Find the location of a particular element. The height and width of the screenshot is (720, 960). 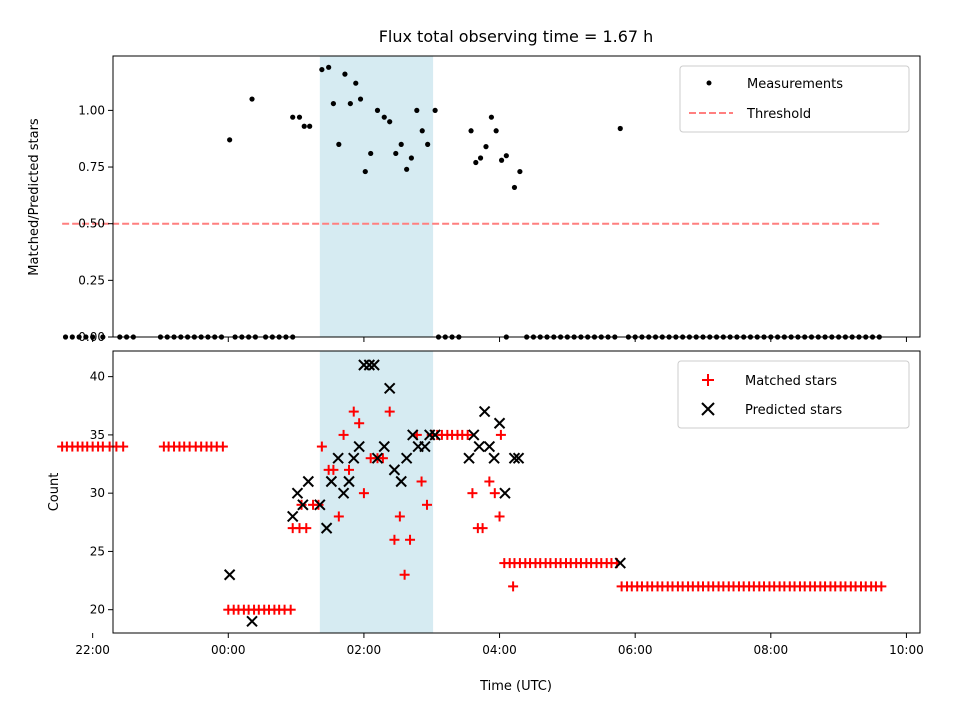

legend-threshold-label: Threshold is located at coordinates (778, 114).